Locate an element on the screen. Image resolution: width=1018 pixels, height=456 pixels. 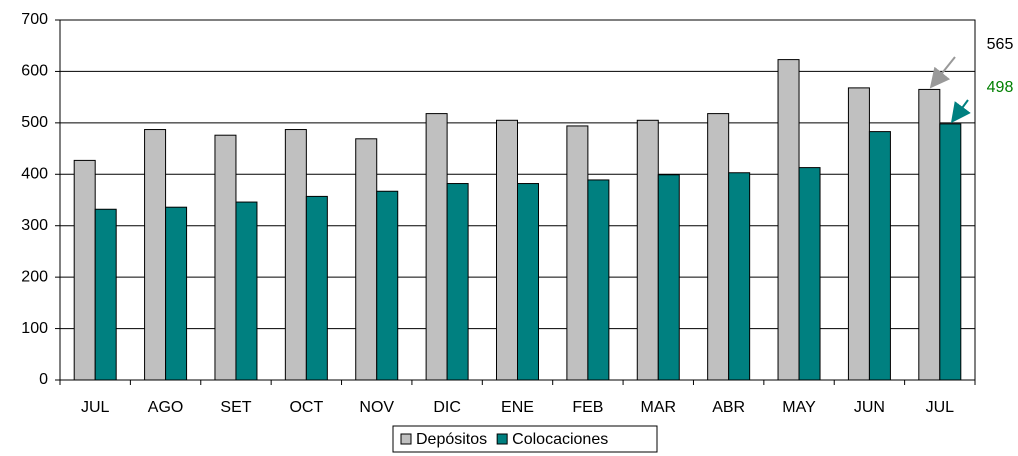
x-tick-label: SET is located at coordinates (235, 407).